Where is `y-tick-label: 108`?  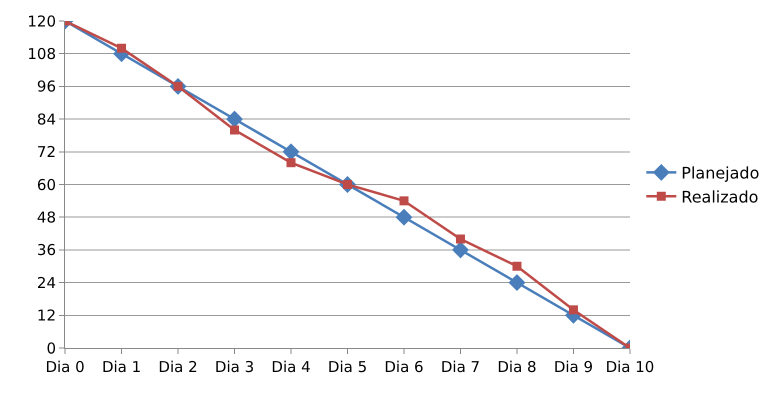
y-tick-label: 108 is located at coordinates (41, 53).